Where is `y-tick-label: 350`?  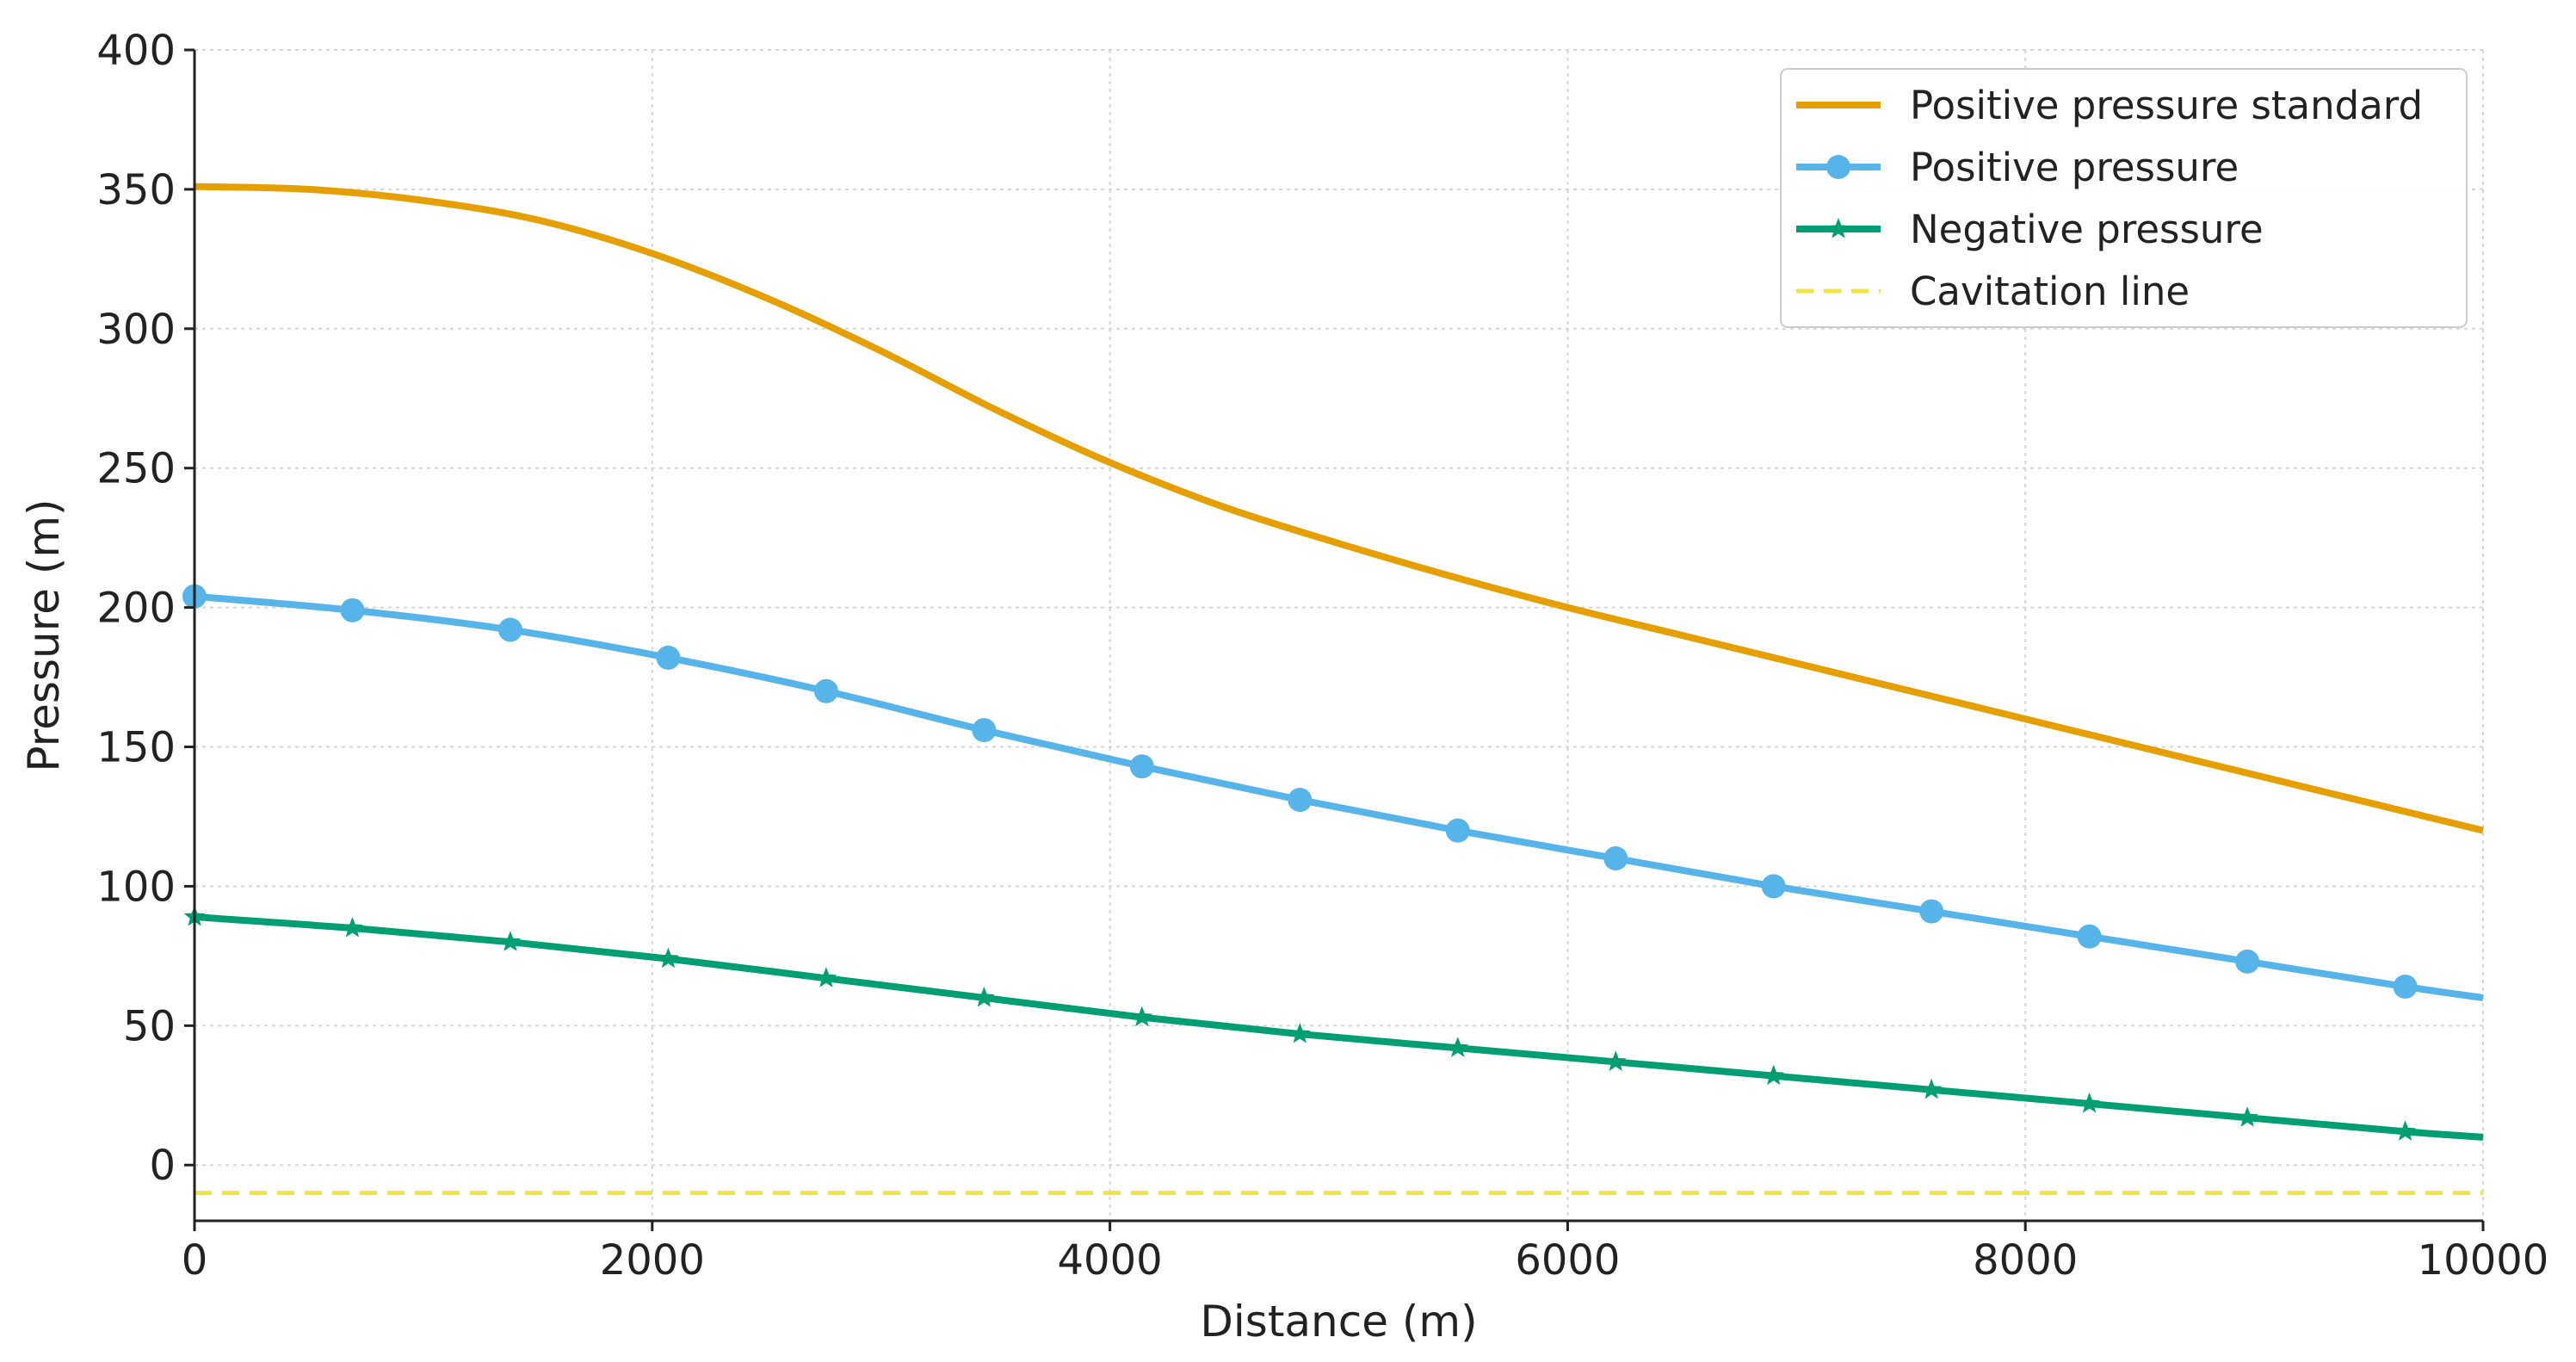 y-tick-label: 350 is located at coordinates (136, 190).